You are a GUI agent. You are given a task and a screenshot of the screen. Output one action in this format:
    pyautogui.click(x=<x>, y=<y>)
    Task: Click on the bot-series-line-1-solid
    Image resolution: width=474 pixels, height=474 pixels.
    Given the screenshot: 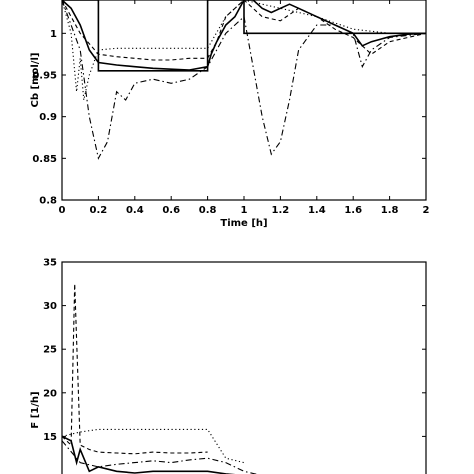 What is the action you would take?
    pyautogui.click(x=149, y=454)
    